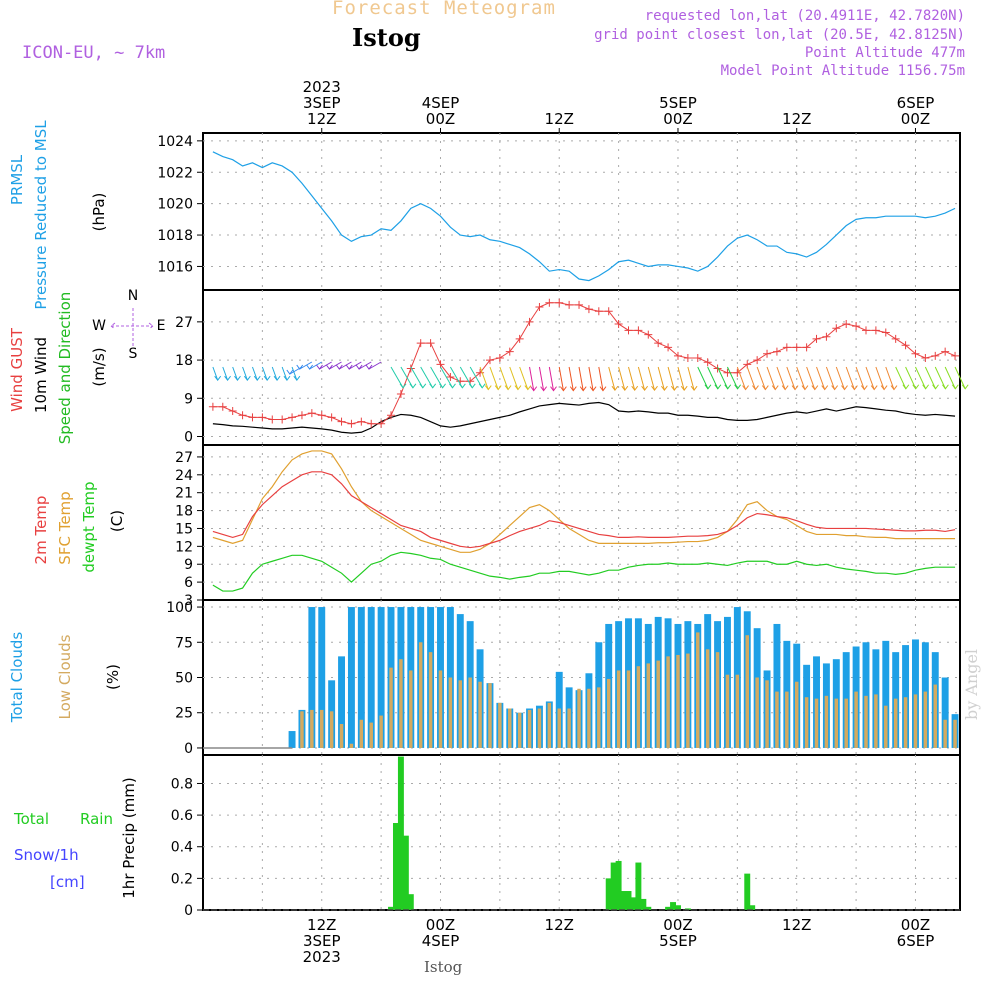 The image size is (1000, 1000). I want to click on y-tick-label: 9, so click(188, 565).